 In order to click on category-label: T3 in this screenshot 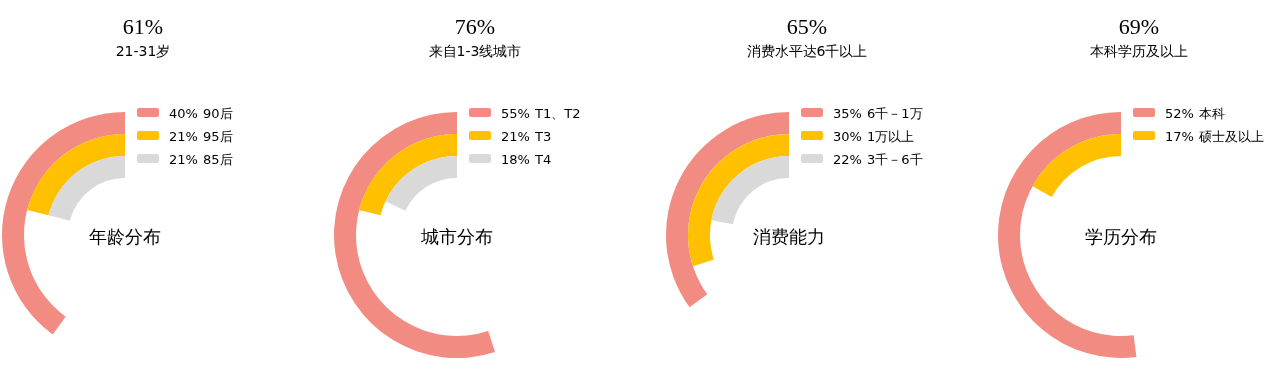, I will do `click(543, 136)`.